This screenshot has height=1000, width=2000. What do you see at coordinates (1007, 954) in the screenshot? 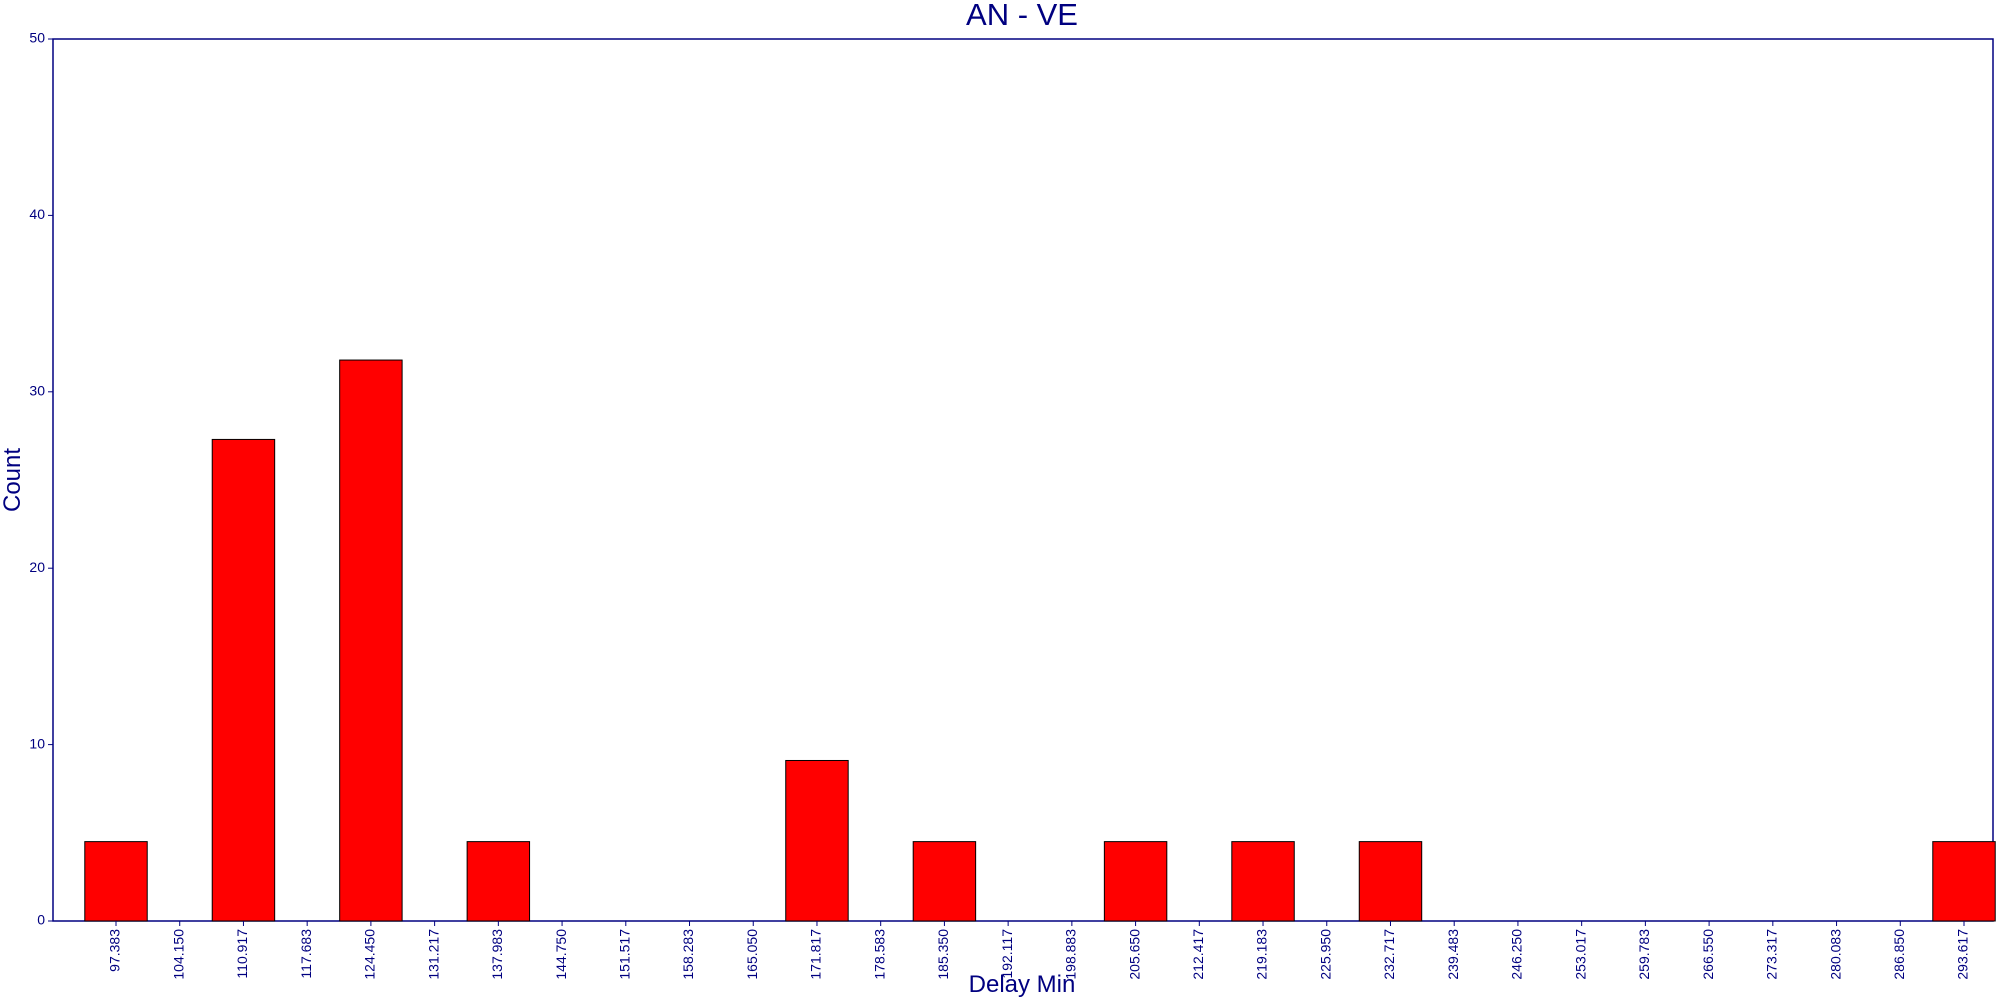
I see `x-tick-label-14: 192.117` at bounding box center [1007, 954].